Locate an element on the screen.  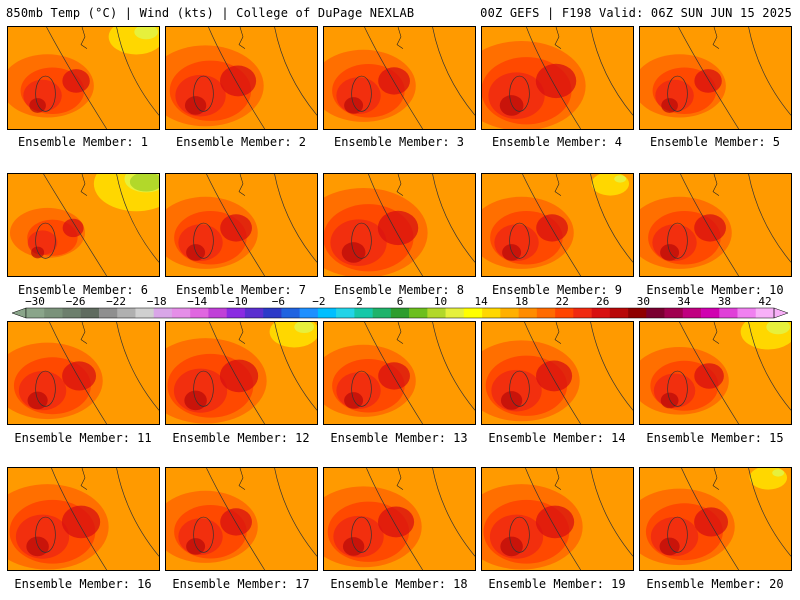
colorbar-tick-label: 42 is located at coordinates (765, 301).